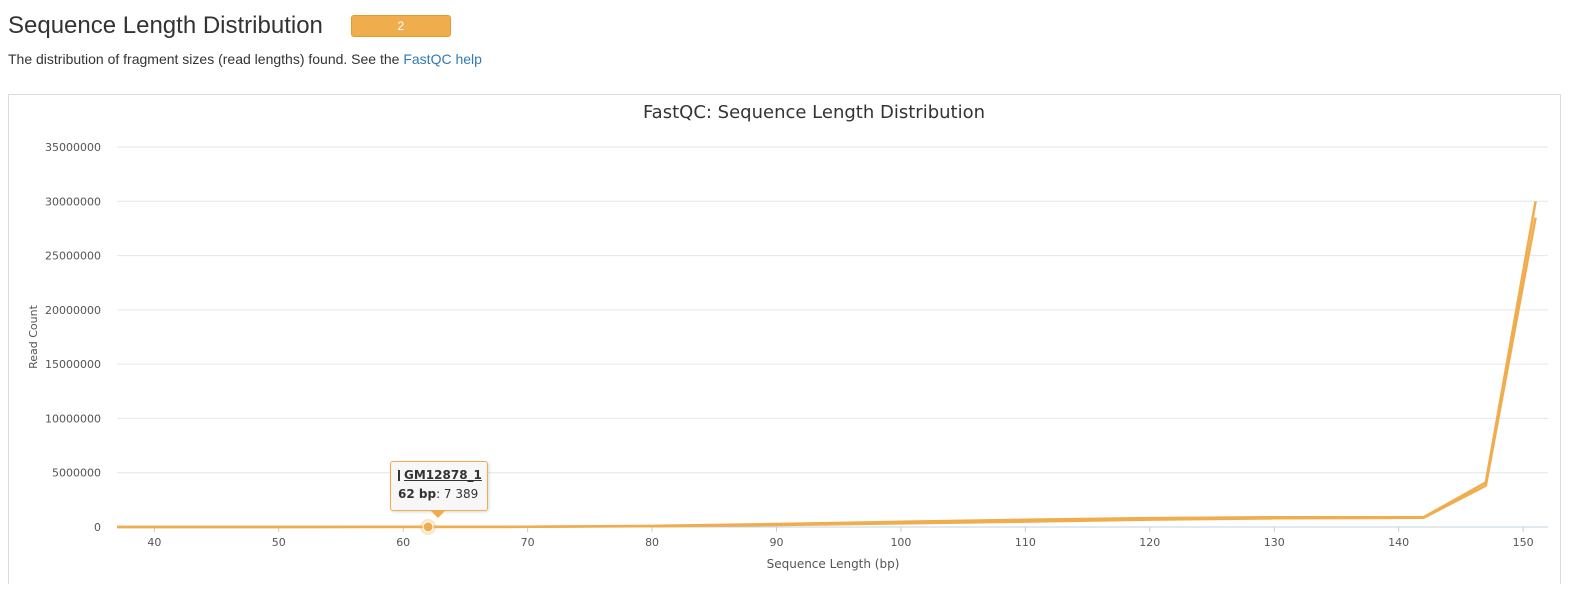 This screenshot has height=609, width=1585. I want to click on y-tick-label: 10000000, so click(73, 418).